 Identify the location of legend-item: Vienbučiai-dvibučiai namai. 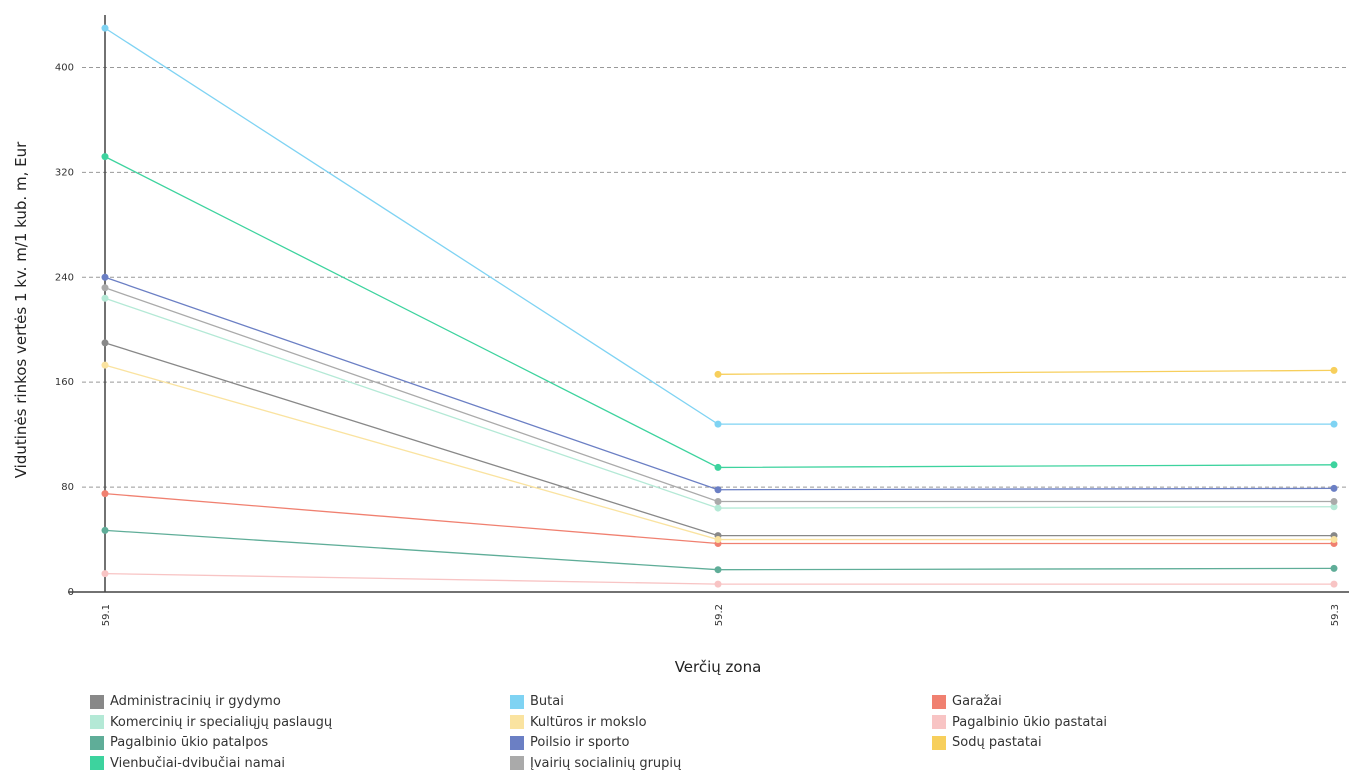
(187, 763).